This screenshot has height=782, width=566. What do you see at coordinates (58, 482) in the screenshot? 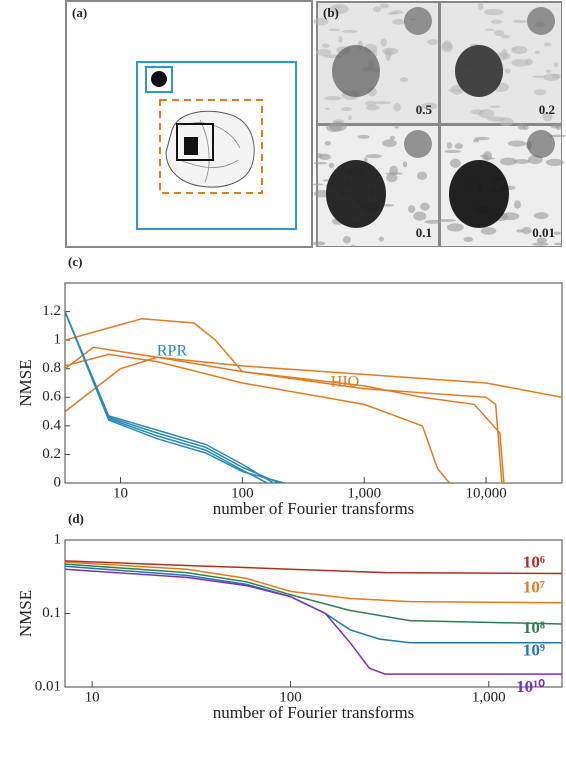
I see `y-tick-label: 0` at bounding box center [58, 482].